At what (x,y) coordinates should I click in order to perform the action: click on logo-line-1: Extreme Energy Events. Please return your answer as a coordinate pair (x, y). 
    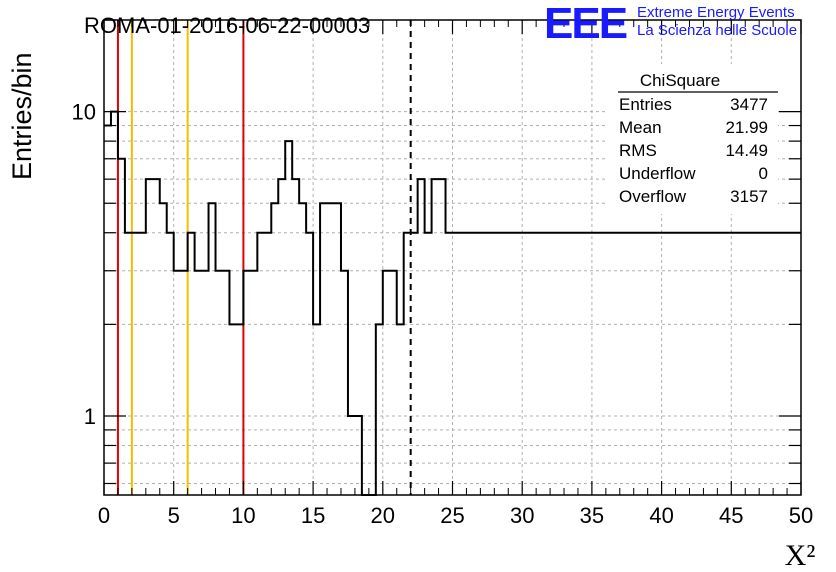
    Looking at the image, I should click on (716, 12).